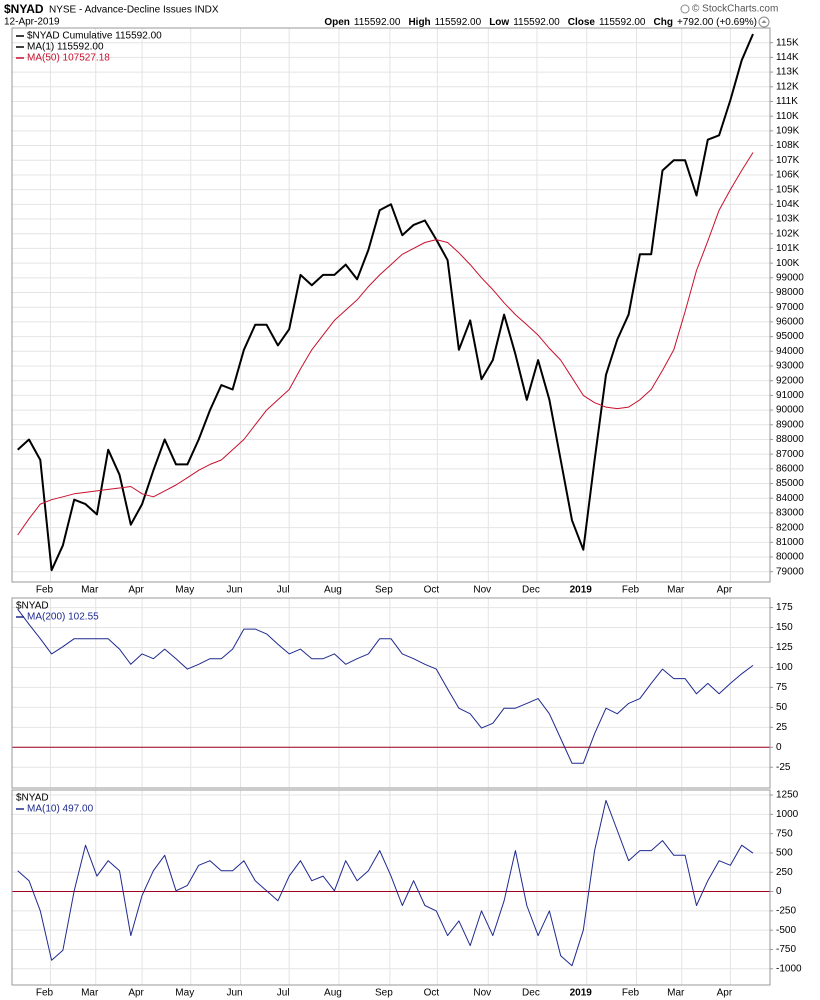  I want to click on y-tick-label: 84000, so click(790, 498).